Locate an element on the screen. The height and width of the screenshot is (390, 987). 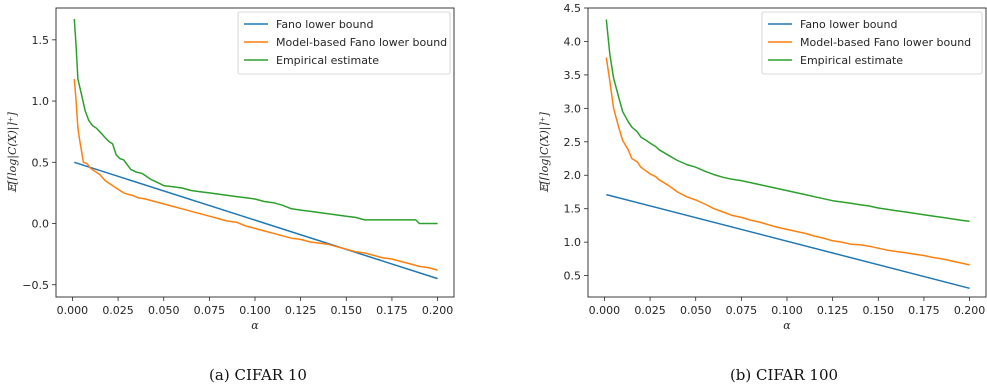
y-tick-label: 4.0 is located at coordinates (573, 41).